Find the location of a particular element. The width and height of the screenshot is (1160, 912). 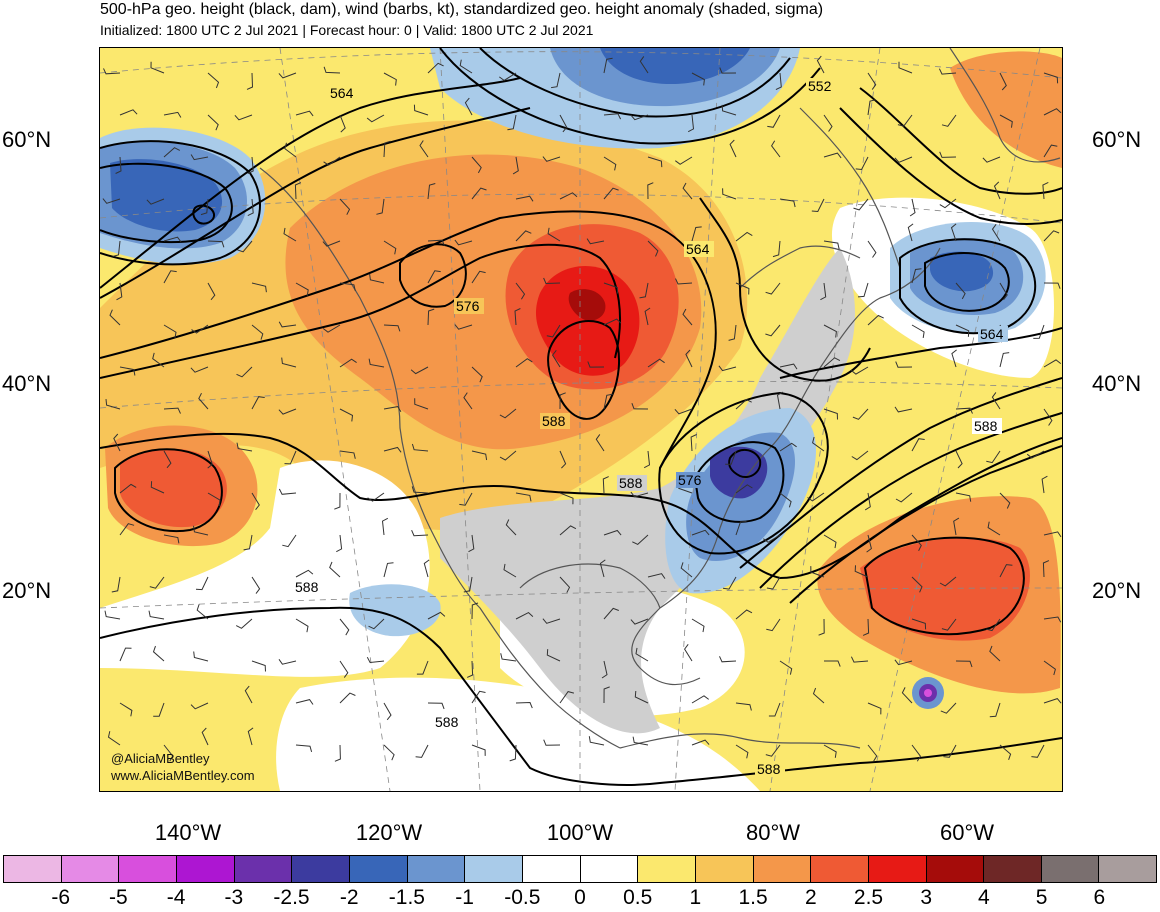

lat-label-left-40n: 40°N is located at coordinates (27, 383).